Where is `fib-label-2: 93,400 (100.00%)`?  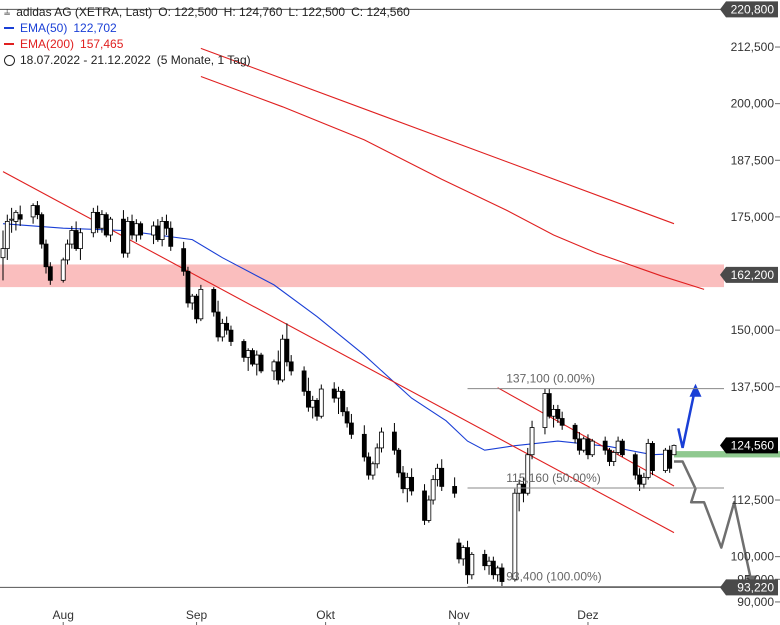 fib-label-2: 93,400 (100.00%) is located at coordinates (553, 577).